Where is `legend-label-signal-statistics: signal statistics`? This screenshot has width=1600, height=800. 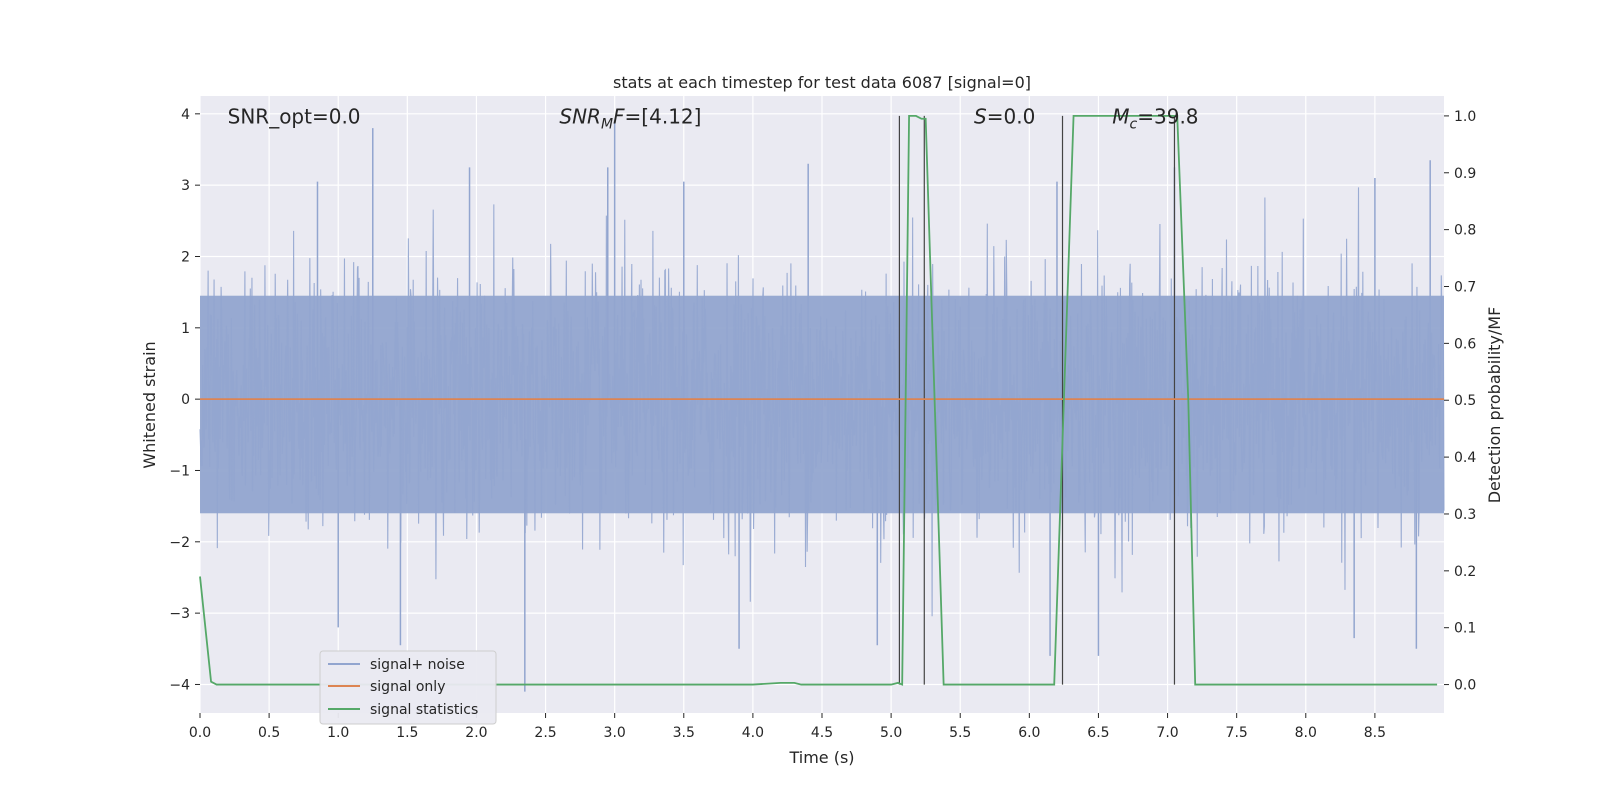
legend-label-signal-statistics: signal statistics is located at coordinates (424, 710).